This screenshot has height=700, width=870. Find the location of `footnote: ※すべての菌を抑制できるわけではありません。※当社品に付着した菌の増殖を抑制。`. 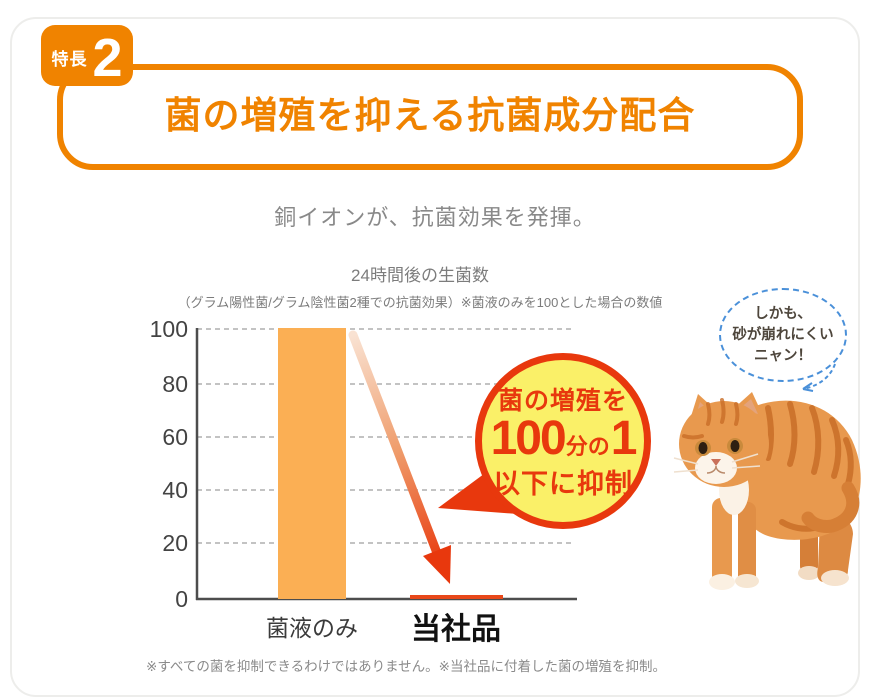

footnote: ※すべての菌を抑制できるわけではありません。※当社品に付着した菌の増殖を抑制。 is located at coordinates (406, 666).